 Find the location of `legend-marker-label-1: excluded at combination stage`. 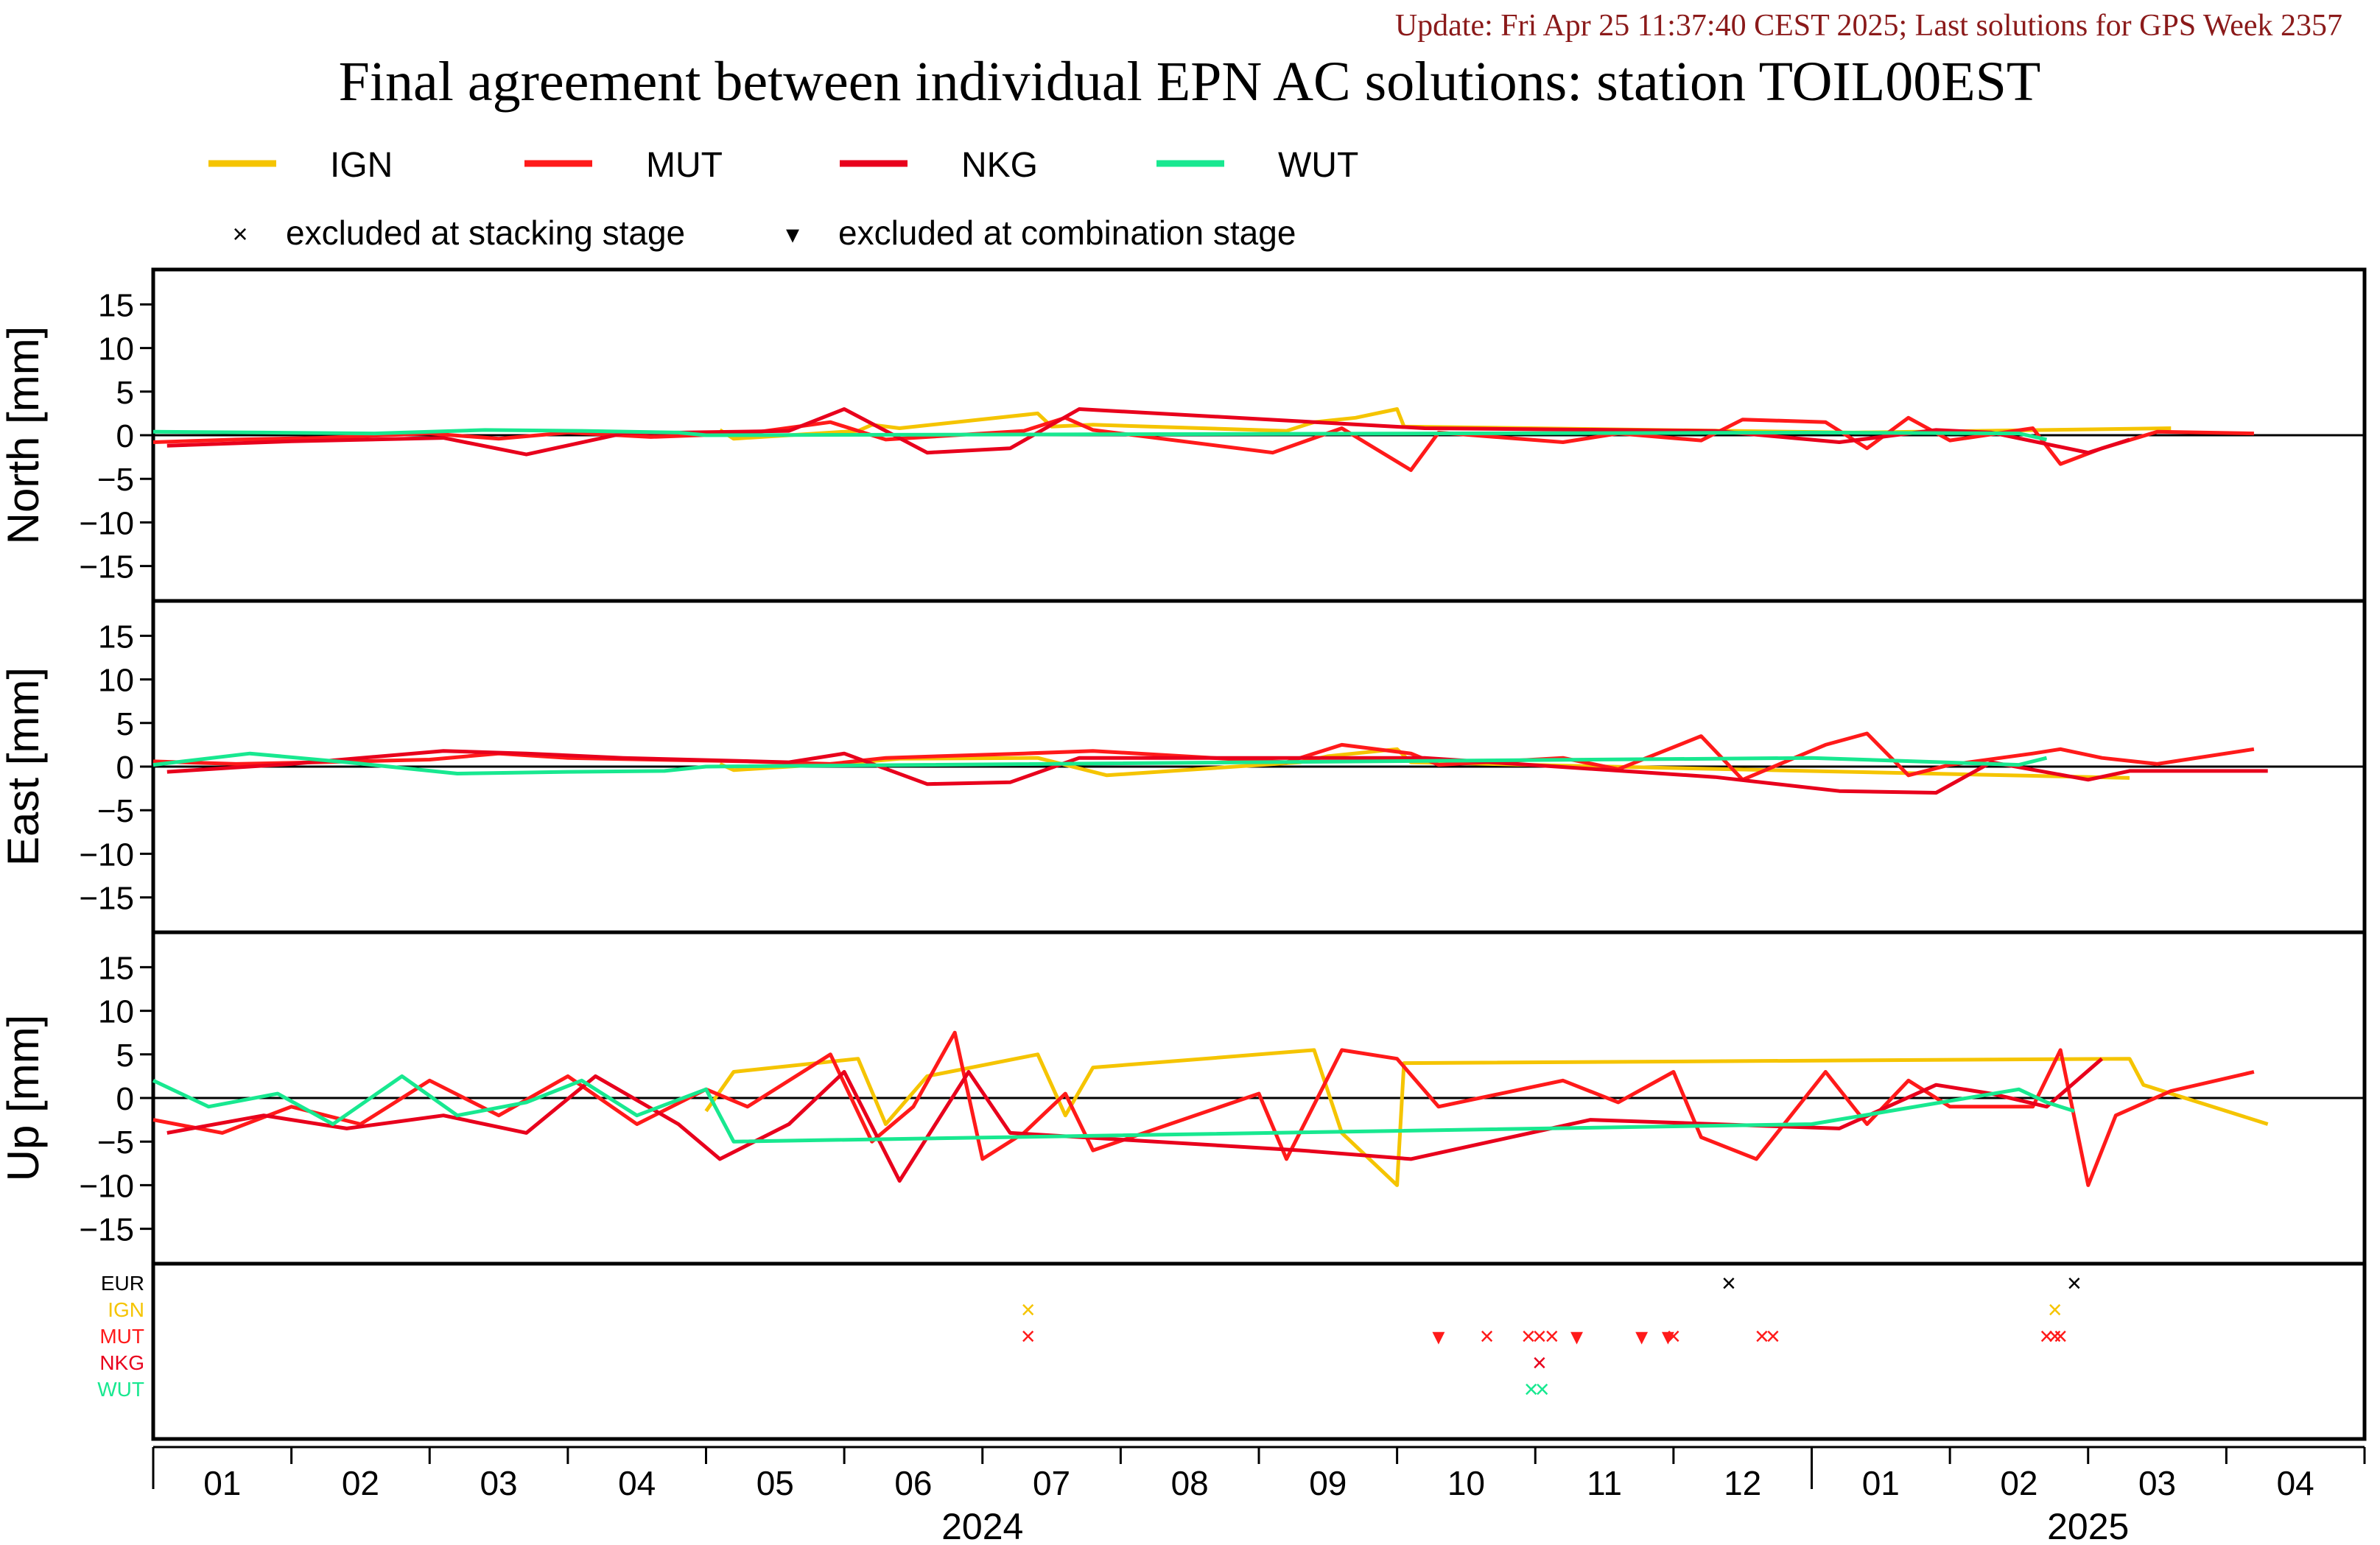

legend-marker-label-1: excluded at combination stage is located at coordinates (1067, 233).